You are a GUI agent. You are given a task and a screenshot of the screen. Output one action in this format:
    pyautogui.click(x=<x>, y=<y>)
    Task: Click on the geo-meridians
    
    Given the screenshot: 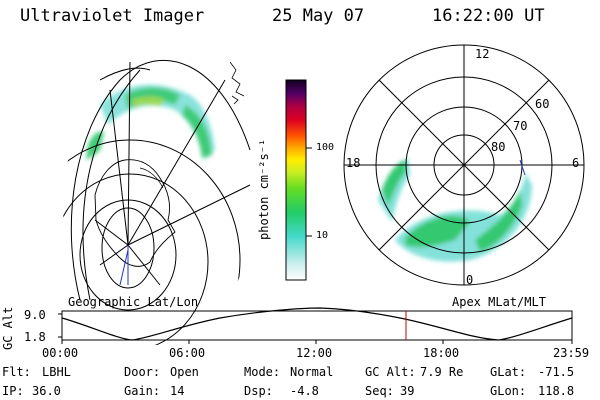 What is the action you would take?
    pyautogui.click(x=172, y=173)
    